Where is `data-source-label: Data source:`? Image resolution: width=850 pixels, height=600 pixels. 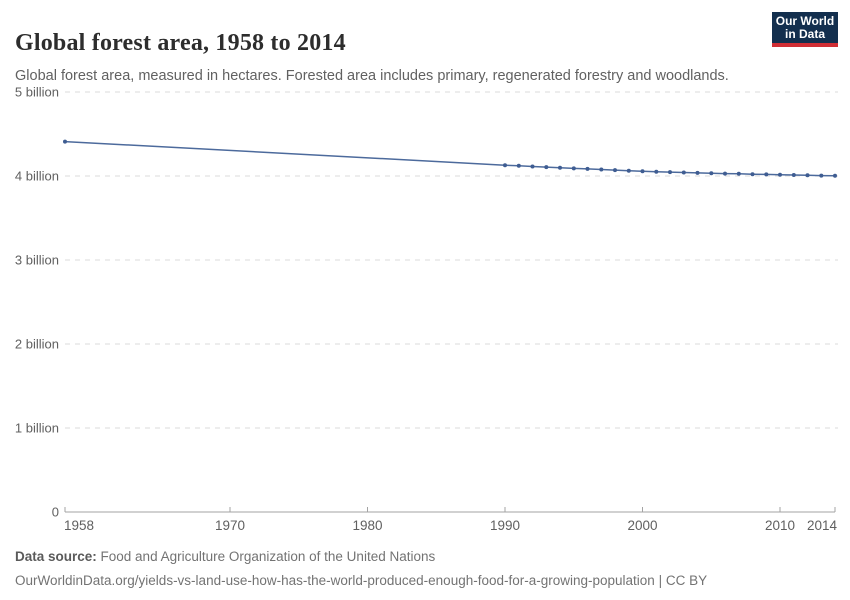
data-source-label: Data source: is located at coordinates (56, 556).